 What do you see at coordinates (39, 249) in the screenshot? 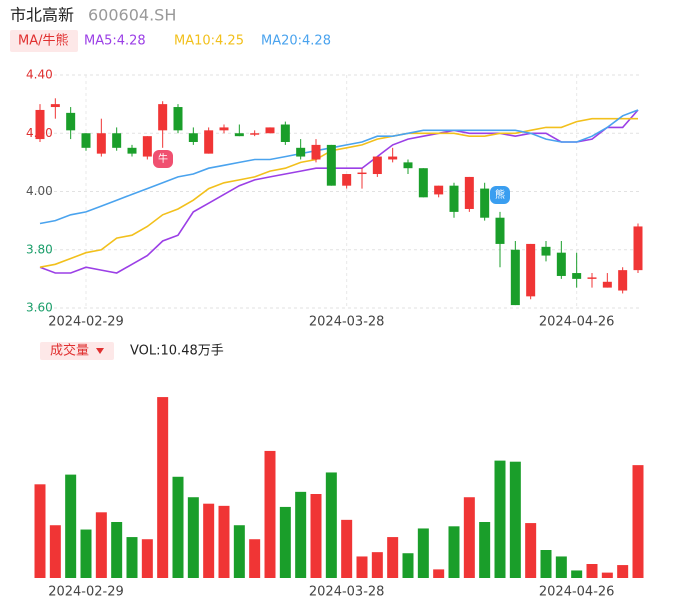
I see `y-tick-label: 3.80` at bounding box center [39, 249].